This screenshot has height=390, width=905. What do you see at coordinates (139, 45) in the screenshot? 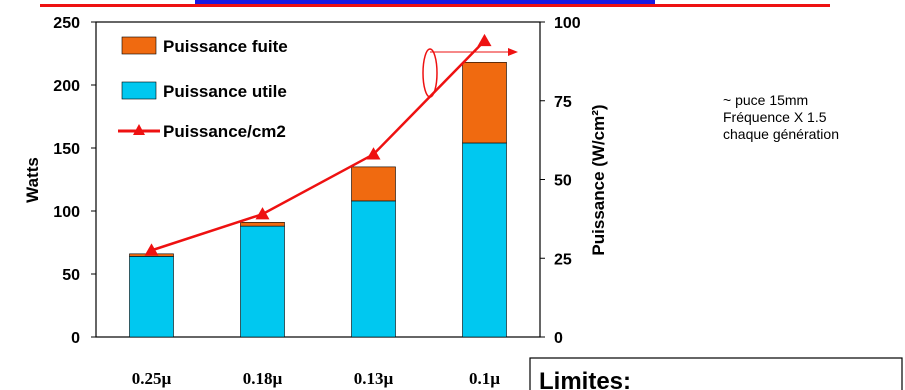
I see `legend-swatch-fuite` at bounding box center [139, 45].